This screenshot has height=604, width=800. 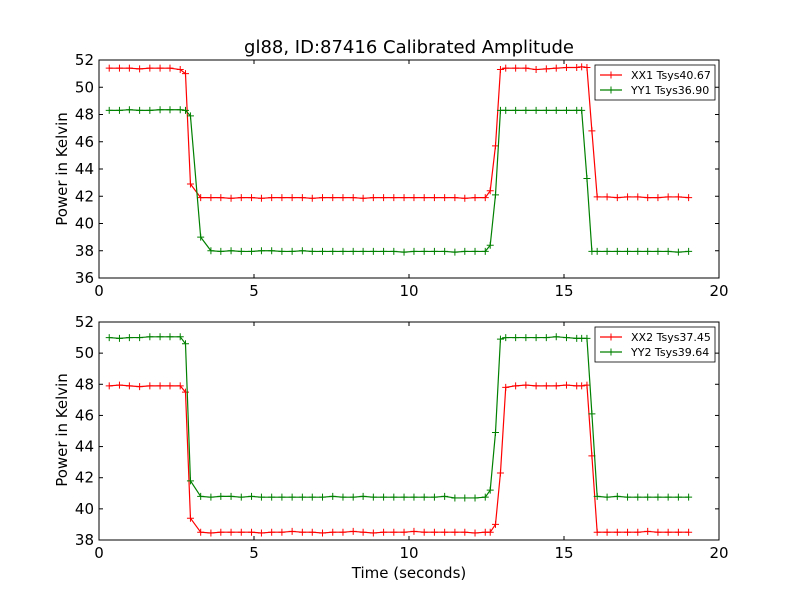 I want to click on y-axis-label-bottom: Power in Kelvin, so click(x=62, y=430).